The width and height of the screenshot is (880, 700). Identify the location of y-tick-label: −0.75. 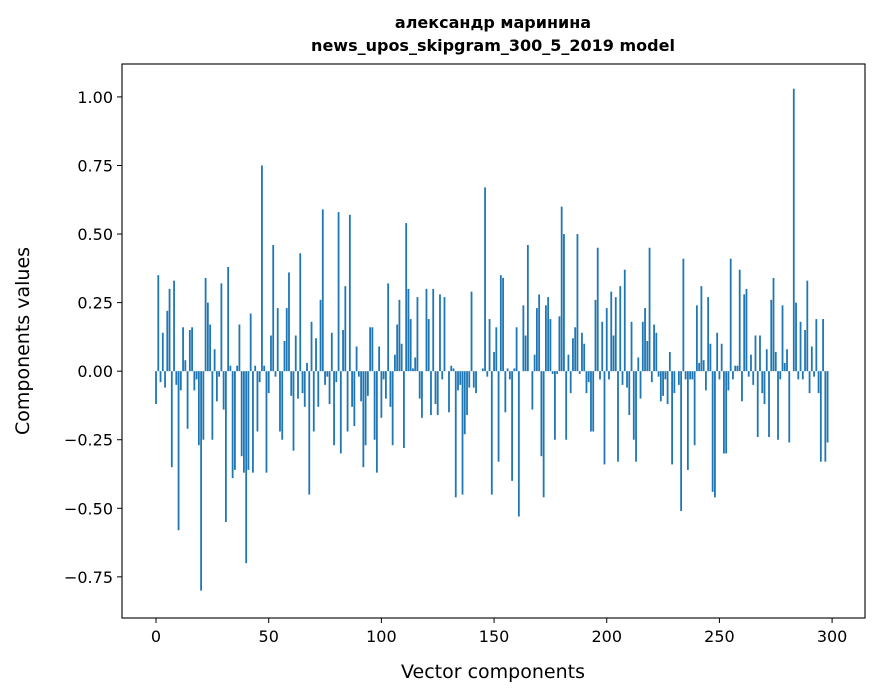
(88, 577).